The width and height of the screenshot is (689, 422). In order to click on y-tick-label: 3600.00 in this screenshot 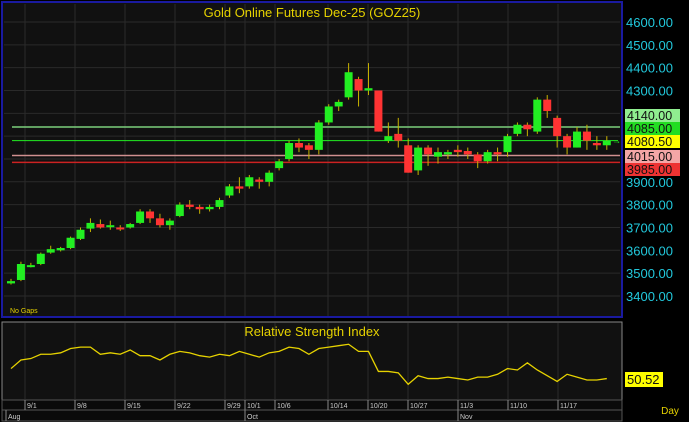, I will do `click(649, 250)`.